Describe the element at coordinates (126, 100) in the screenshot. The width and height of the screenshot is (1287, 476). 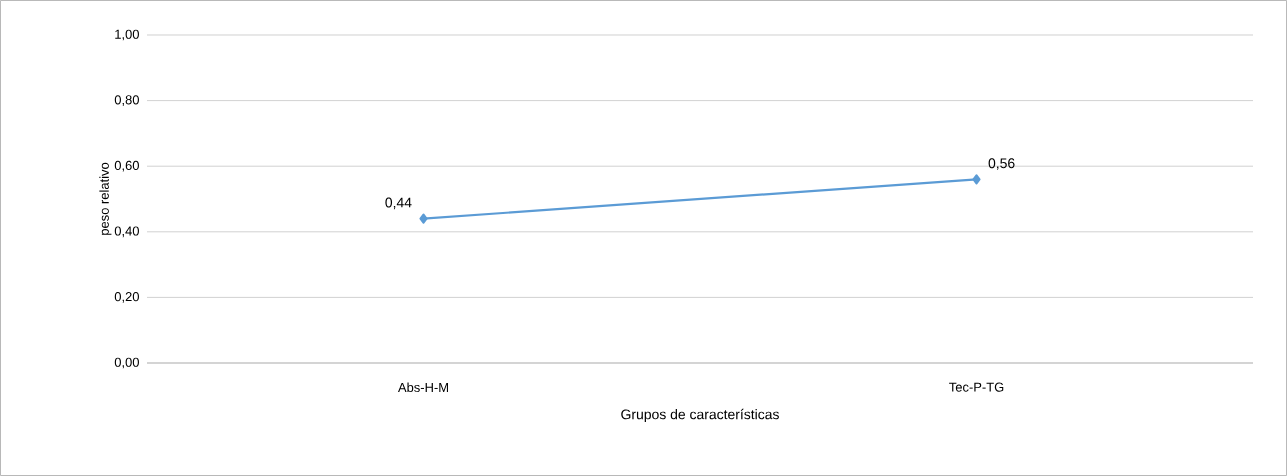
I see `y-tick-label: 0,80` at that location.